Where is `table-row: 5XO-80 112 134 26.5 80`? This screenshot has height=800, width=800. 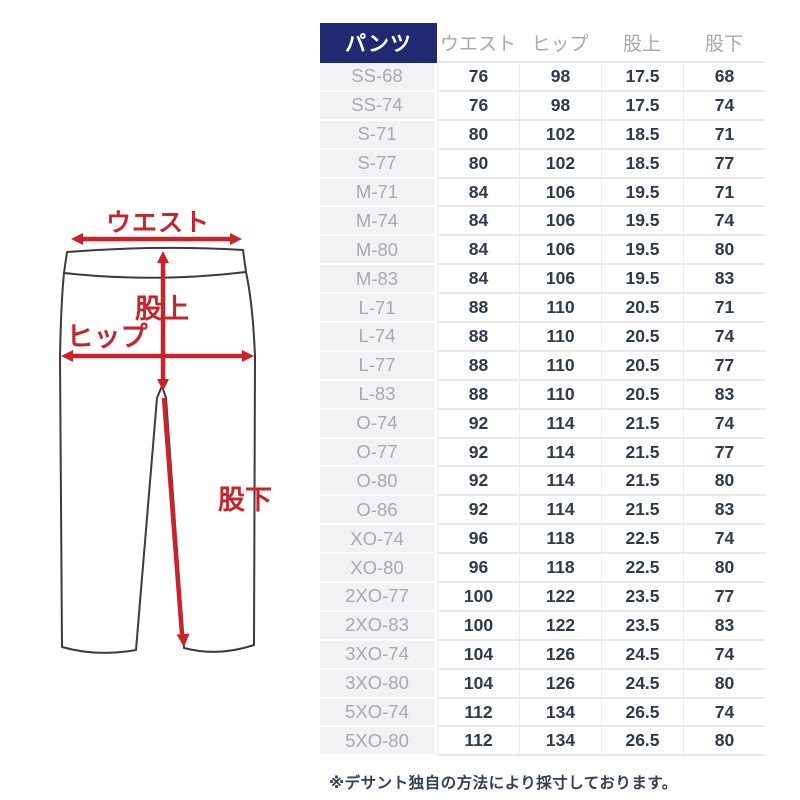 table-row: 5XO-80 112 134 26.5 80 is located at coordinates (542, 742).